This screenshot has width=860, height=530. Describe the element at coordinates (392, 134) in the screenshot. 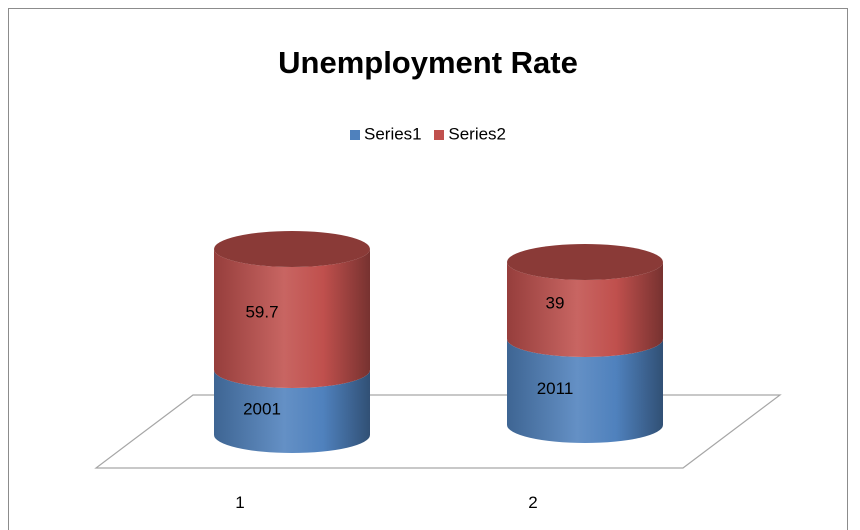

I see `legend-label-series1: Series1` at that location.